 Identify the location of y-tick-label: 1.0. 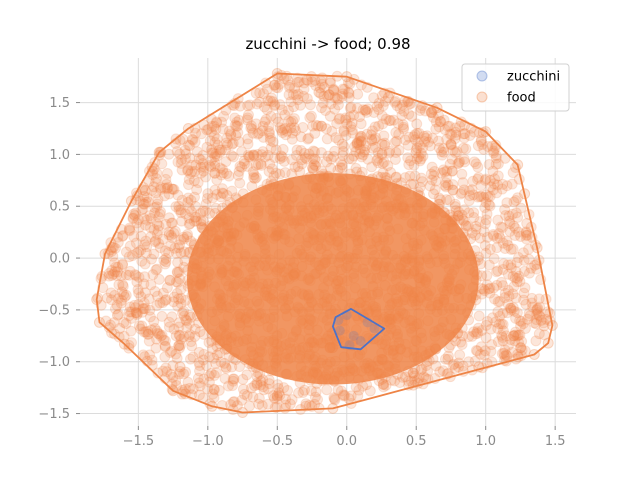
(59, 155).